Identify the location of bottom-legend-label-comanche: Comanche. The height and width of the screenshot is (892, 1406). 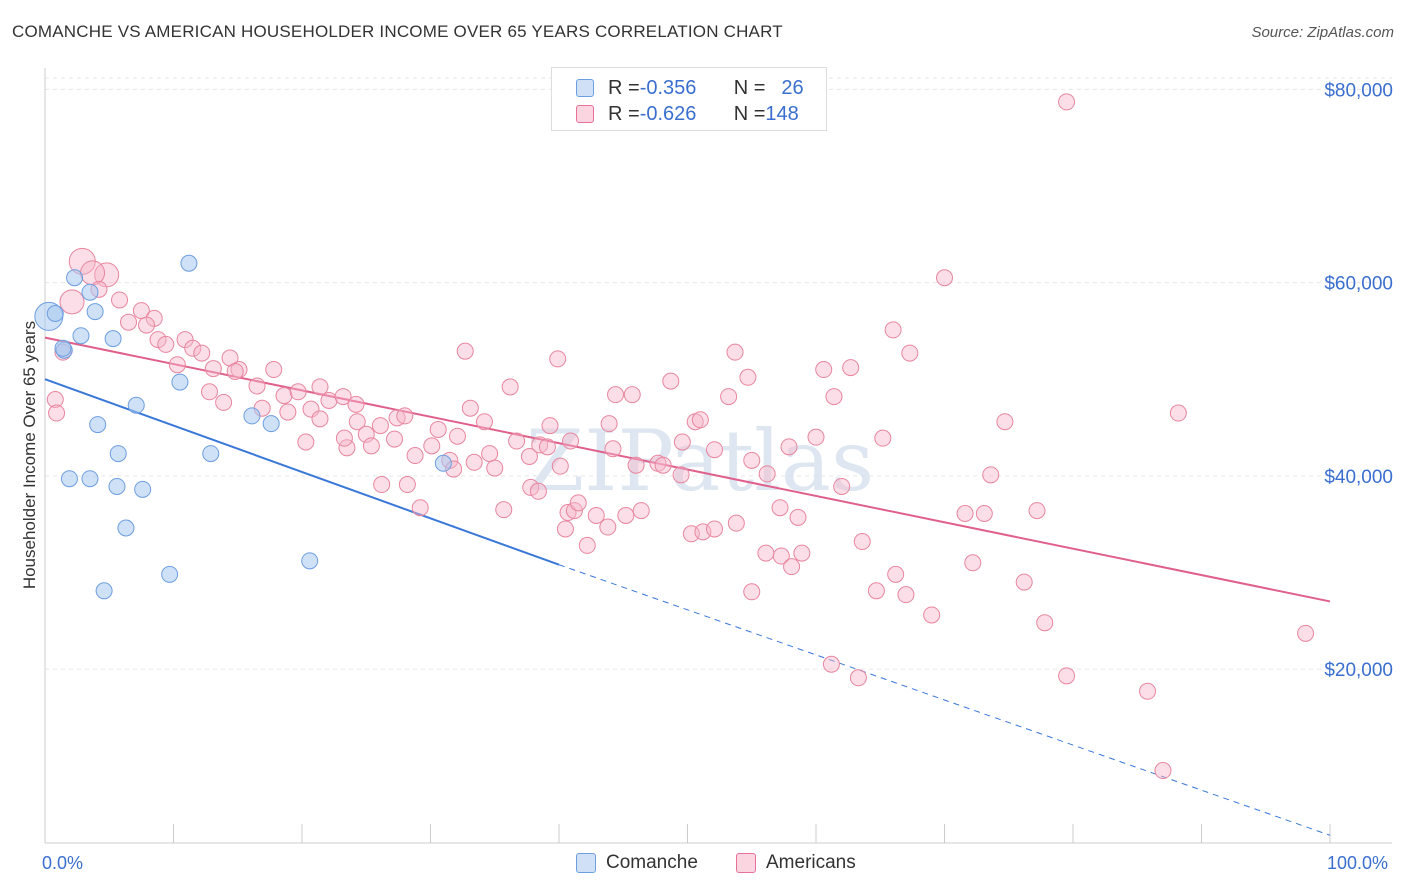
(652, 862).